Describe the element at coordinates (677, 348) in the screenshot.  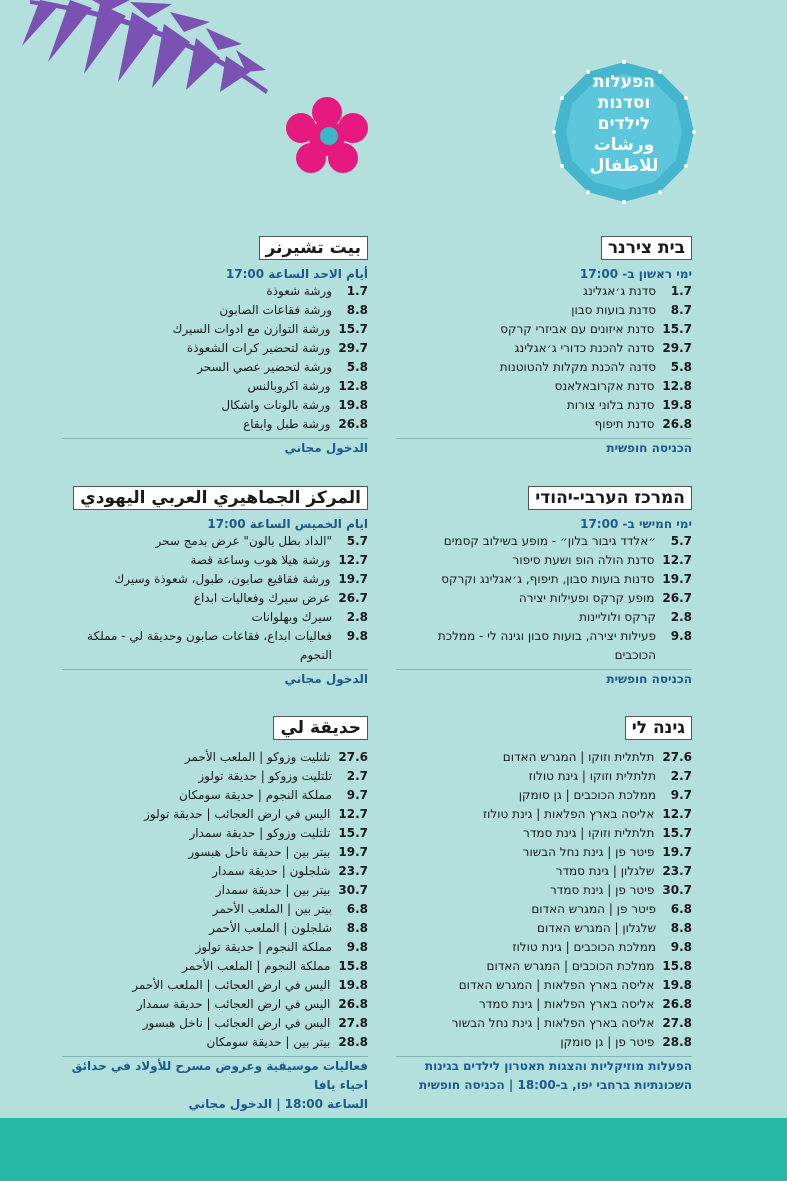
I see `event-date: 29.7` at that location.